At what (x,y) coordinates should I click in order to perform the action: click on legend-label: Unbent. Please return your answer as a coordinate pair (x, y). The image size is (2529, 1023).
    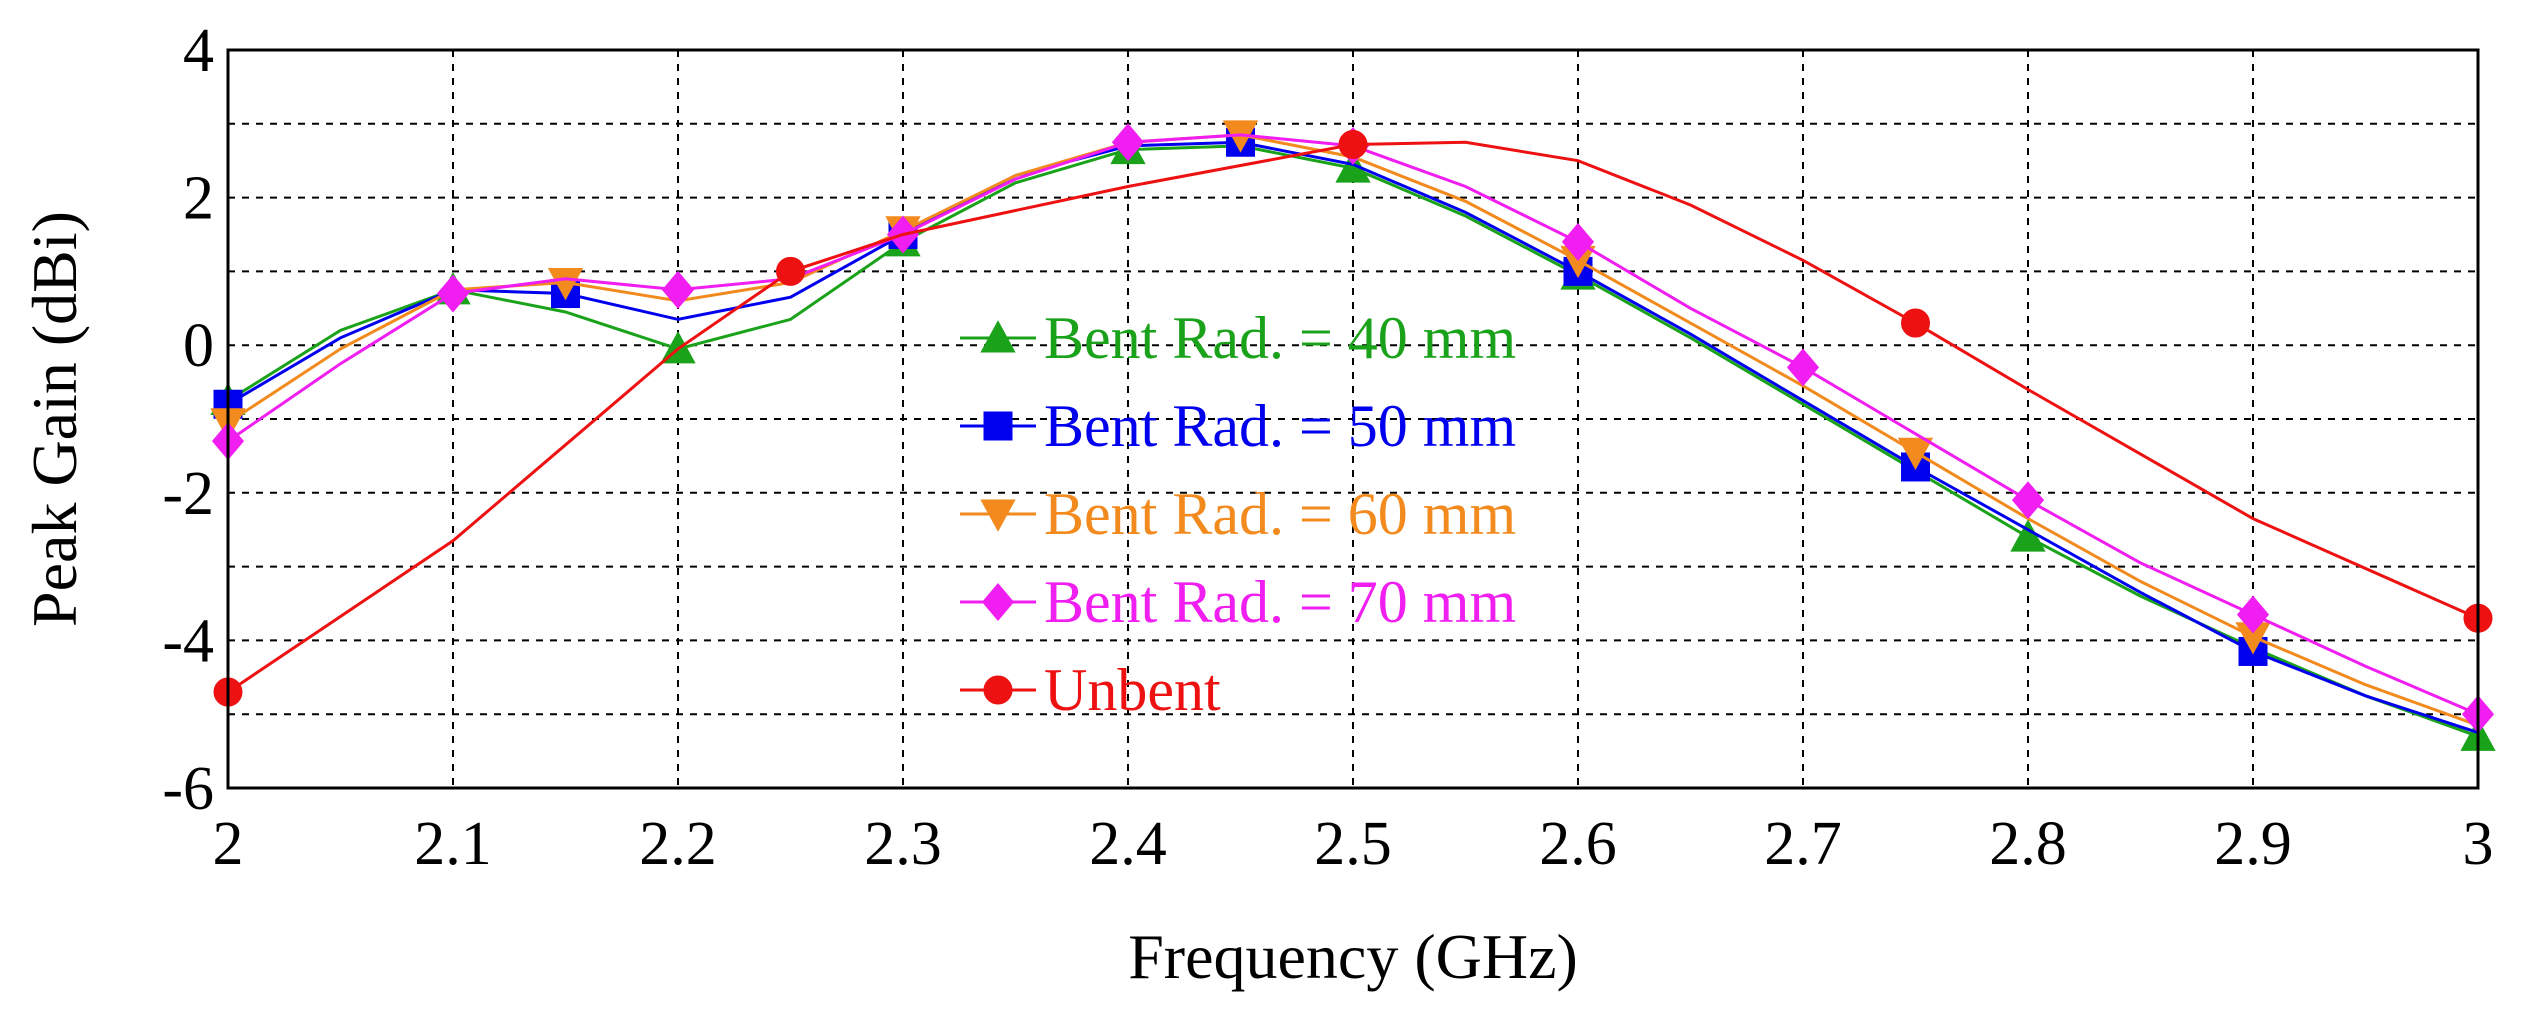
    Looking at the image, I should click on (1132, 690).